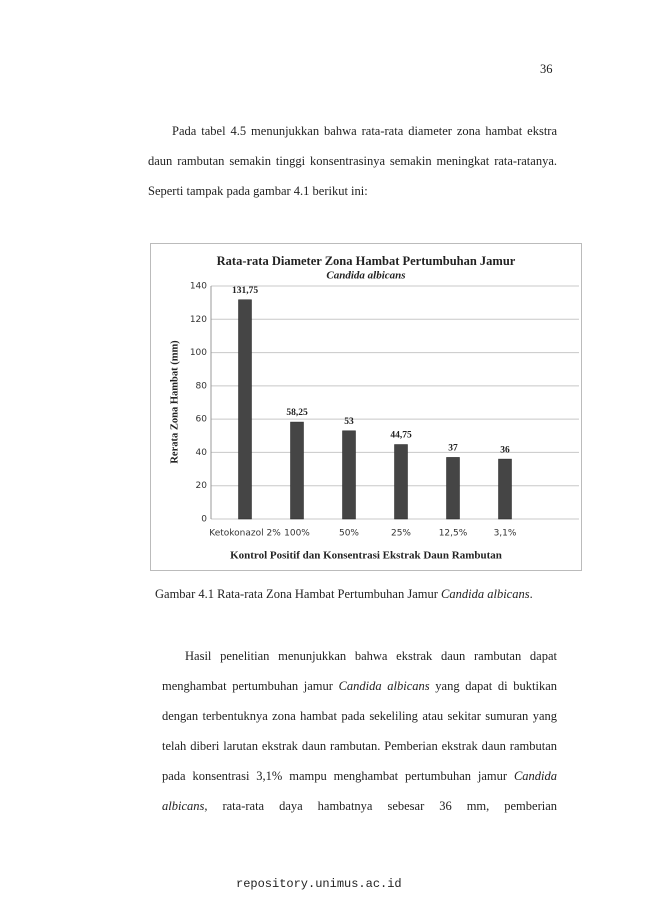 This screenshot has width=650, height=919. Describe the element at coordinates (202, 386) in the screenshot. I see `y-tick-label: 80` at that location.